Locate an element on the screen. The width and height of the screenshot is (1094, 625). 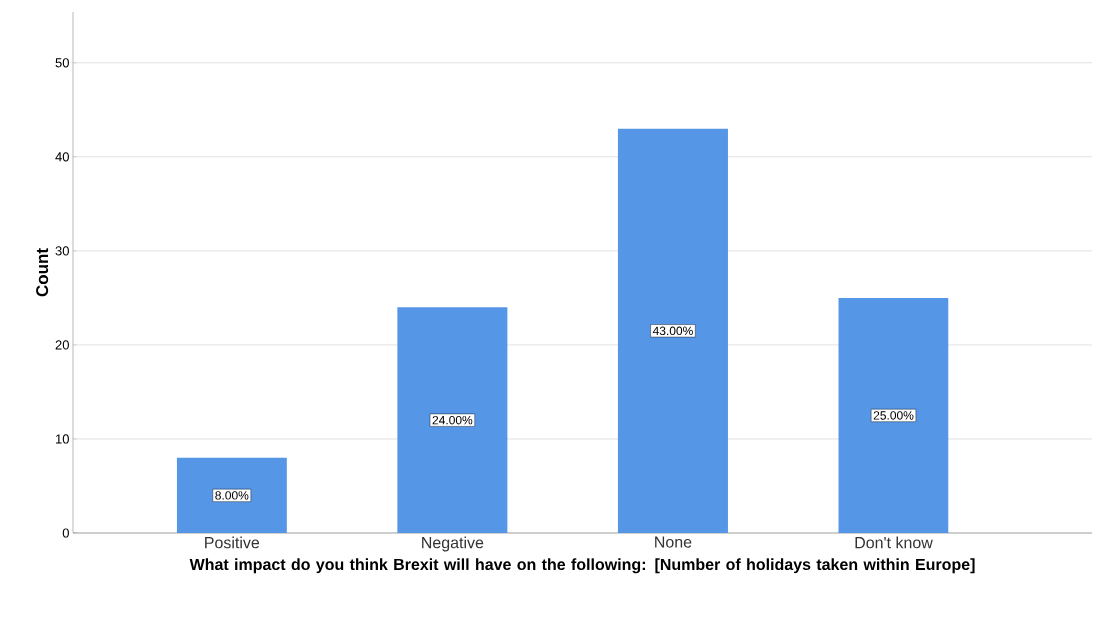
x-tick-label: None is located at coordinates (673, 542).